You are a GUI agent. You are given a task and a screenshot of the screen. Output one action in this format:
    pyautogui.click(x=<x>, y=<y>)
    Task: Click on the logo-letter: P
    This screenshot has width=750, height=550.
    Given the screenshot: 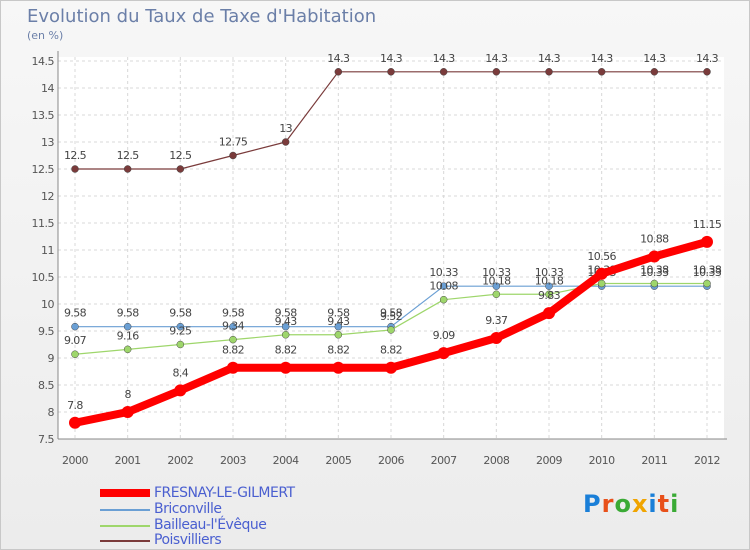 What is the action you would take?
    pyautogui.click(x=592, y=504)
    